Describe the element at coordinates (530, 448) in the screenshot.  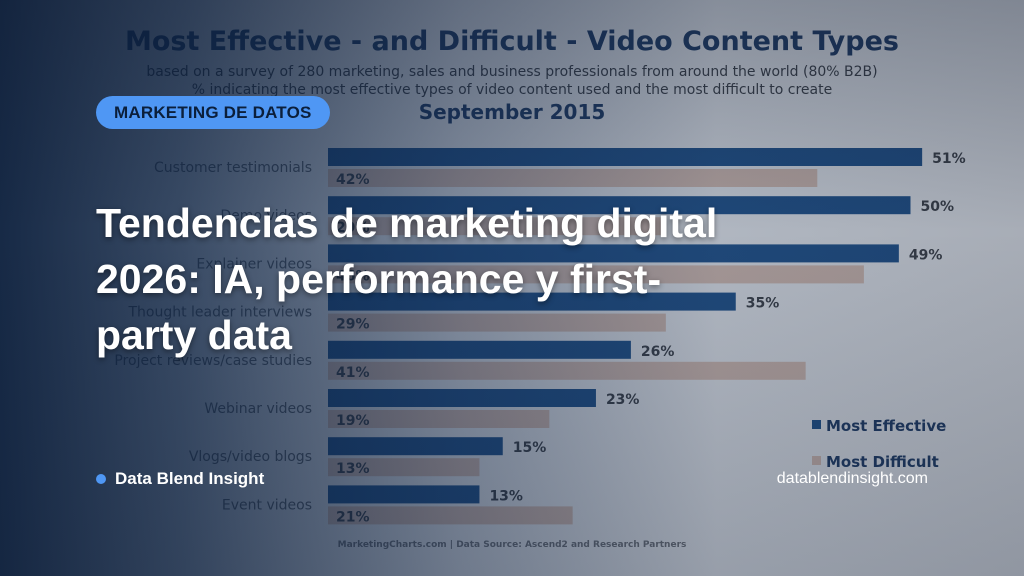
I see `data-label: 15%` at that location.